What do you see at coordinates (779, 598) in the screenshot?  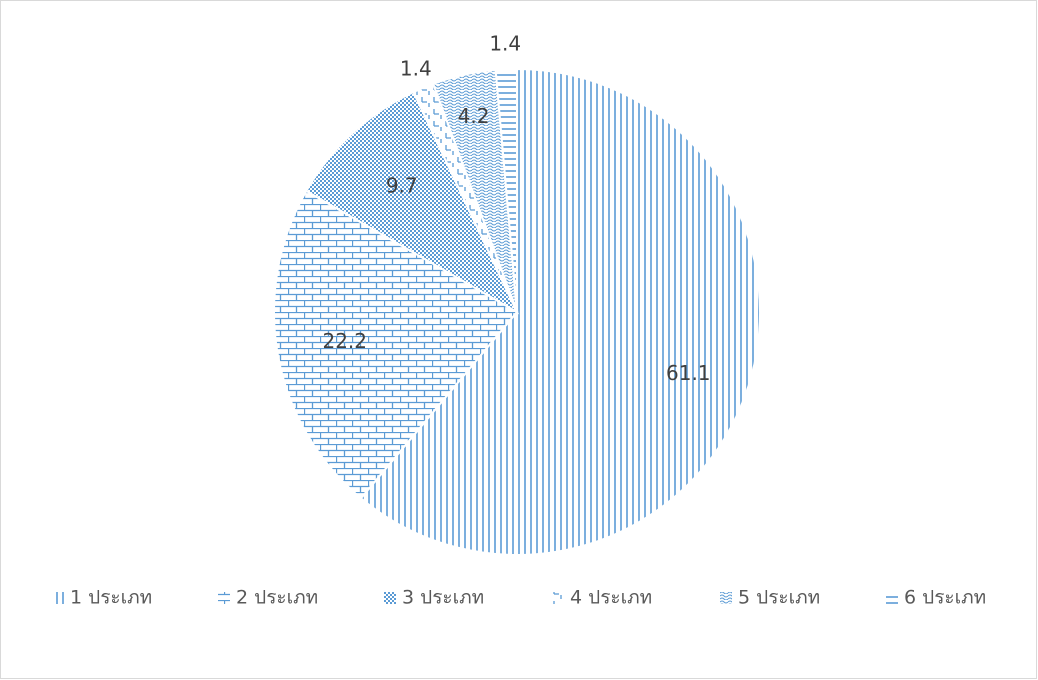 I see `legend-label: 5 ประเภท` at bounding box center [779, 598].